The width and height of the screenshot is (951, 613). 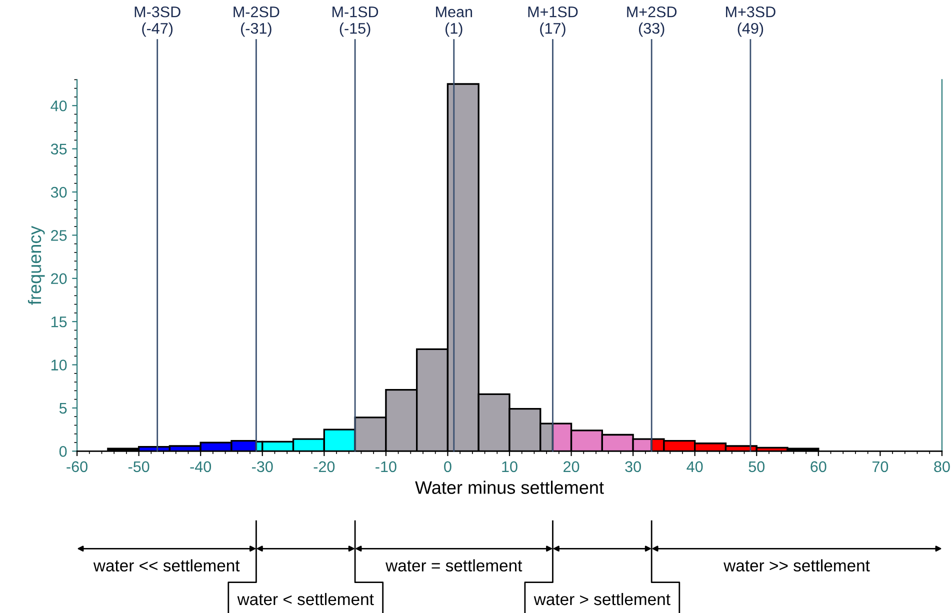 What do you see at coordinates (694, 466) in the screenshot?
I see `x-tick-label: 40` at bounding box center [694, 466].